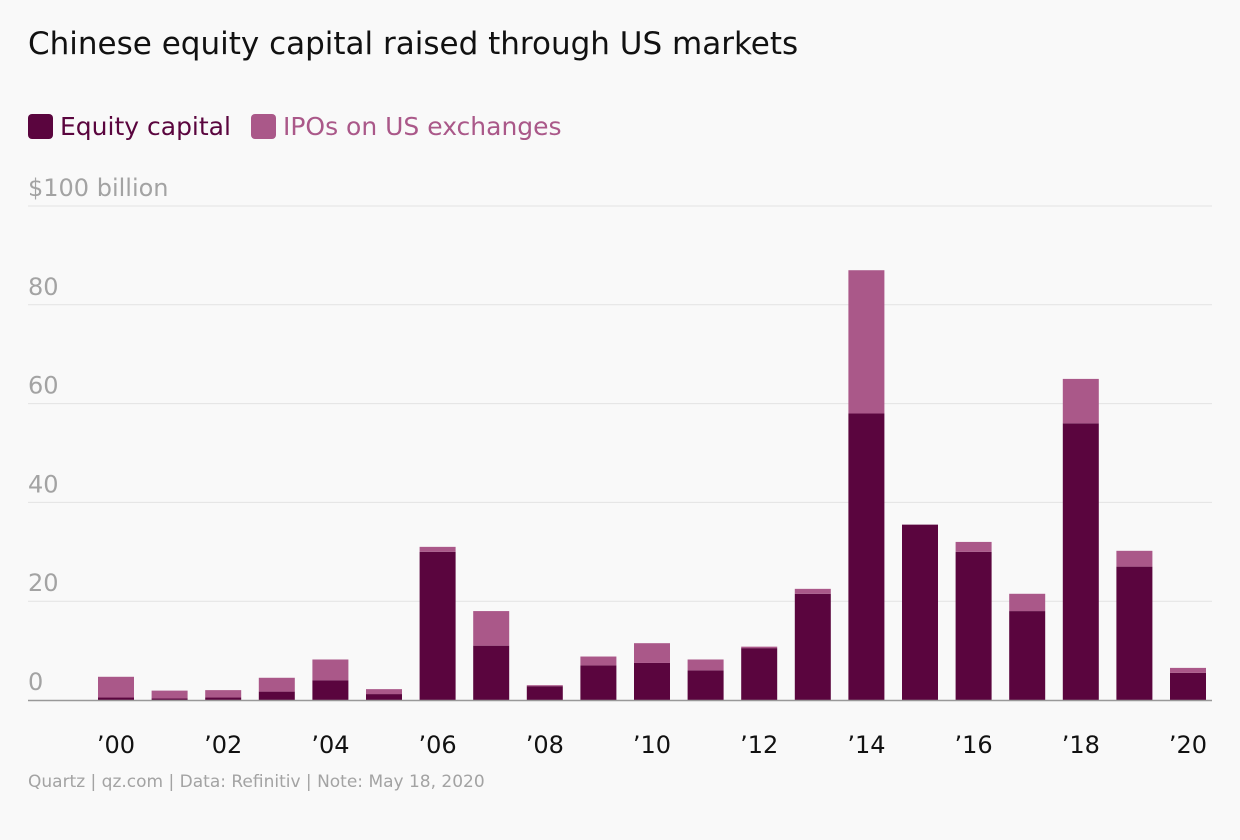 This screenshot has width=1240, height=840. I want to click on bar-ipo-2018, so click(1080, 401).